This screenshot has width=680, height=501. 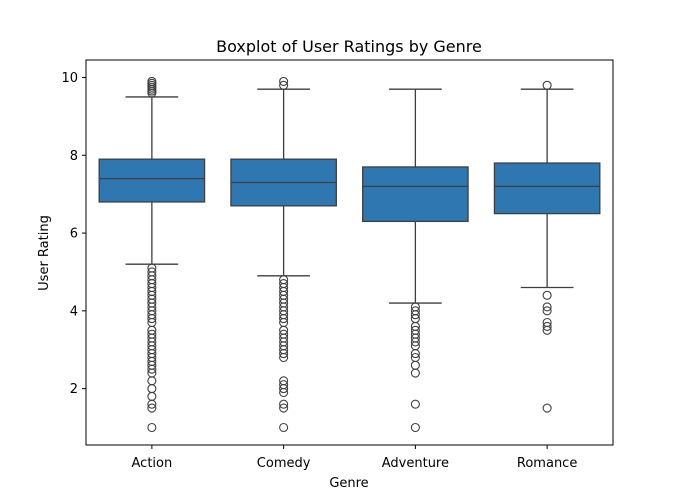 I want to click on box-group-comedy, so click(x=283, y=254).